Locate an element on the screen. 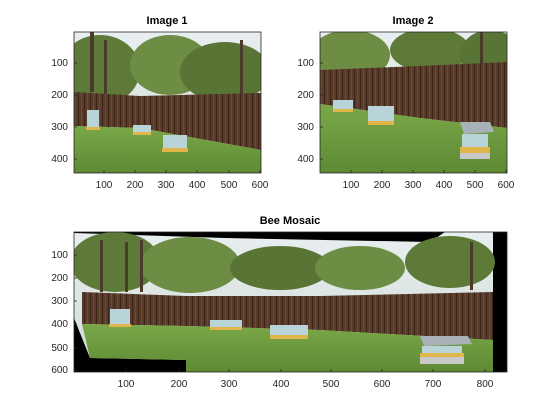 The height and width of the screenshot is (420, 560). x-tick-label: 800 is located at coordinates (485, 384).